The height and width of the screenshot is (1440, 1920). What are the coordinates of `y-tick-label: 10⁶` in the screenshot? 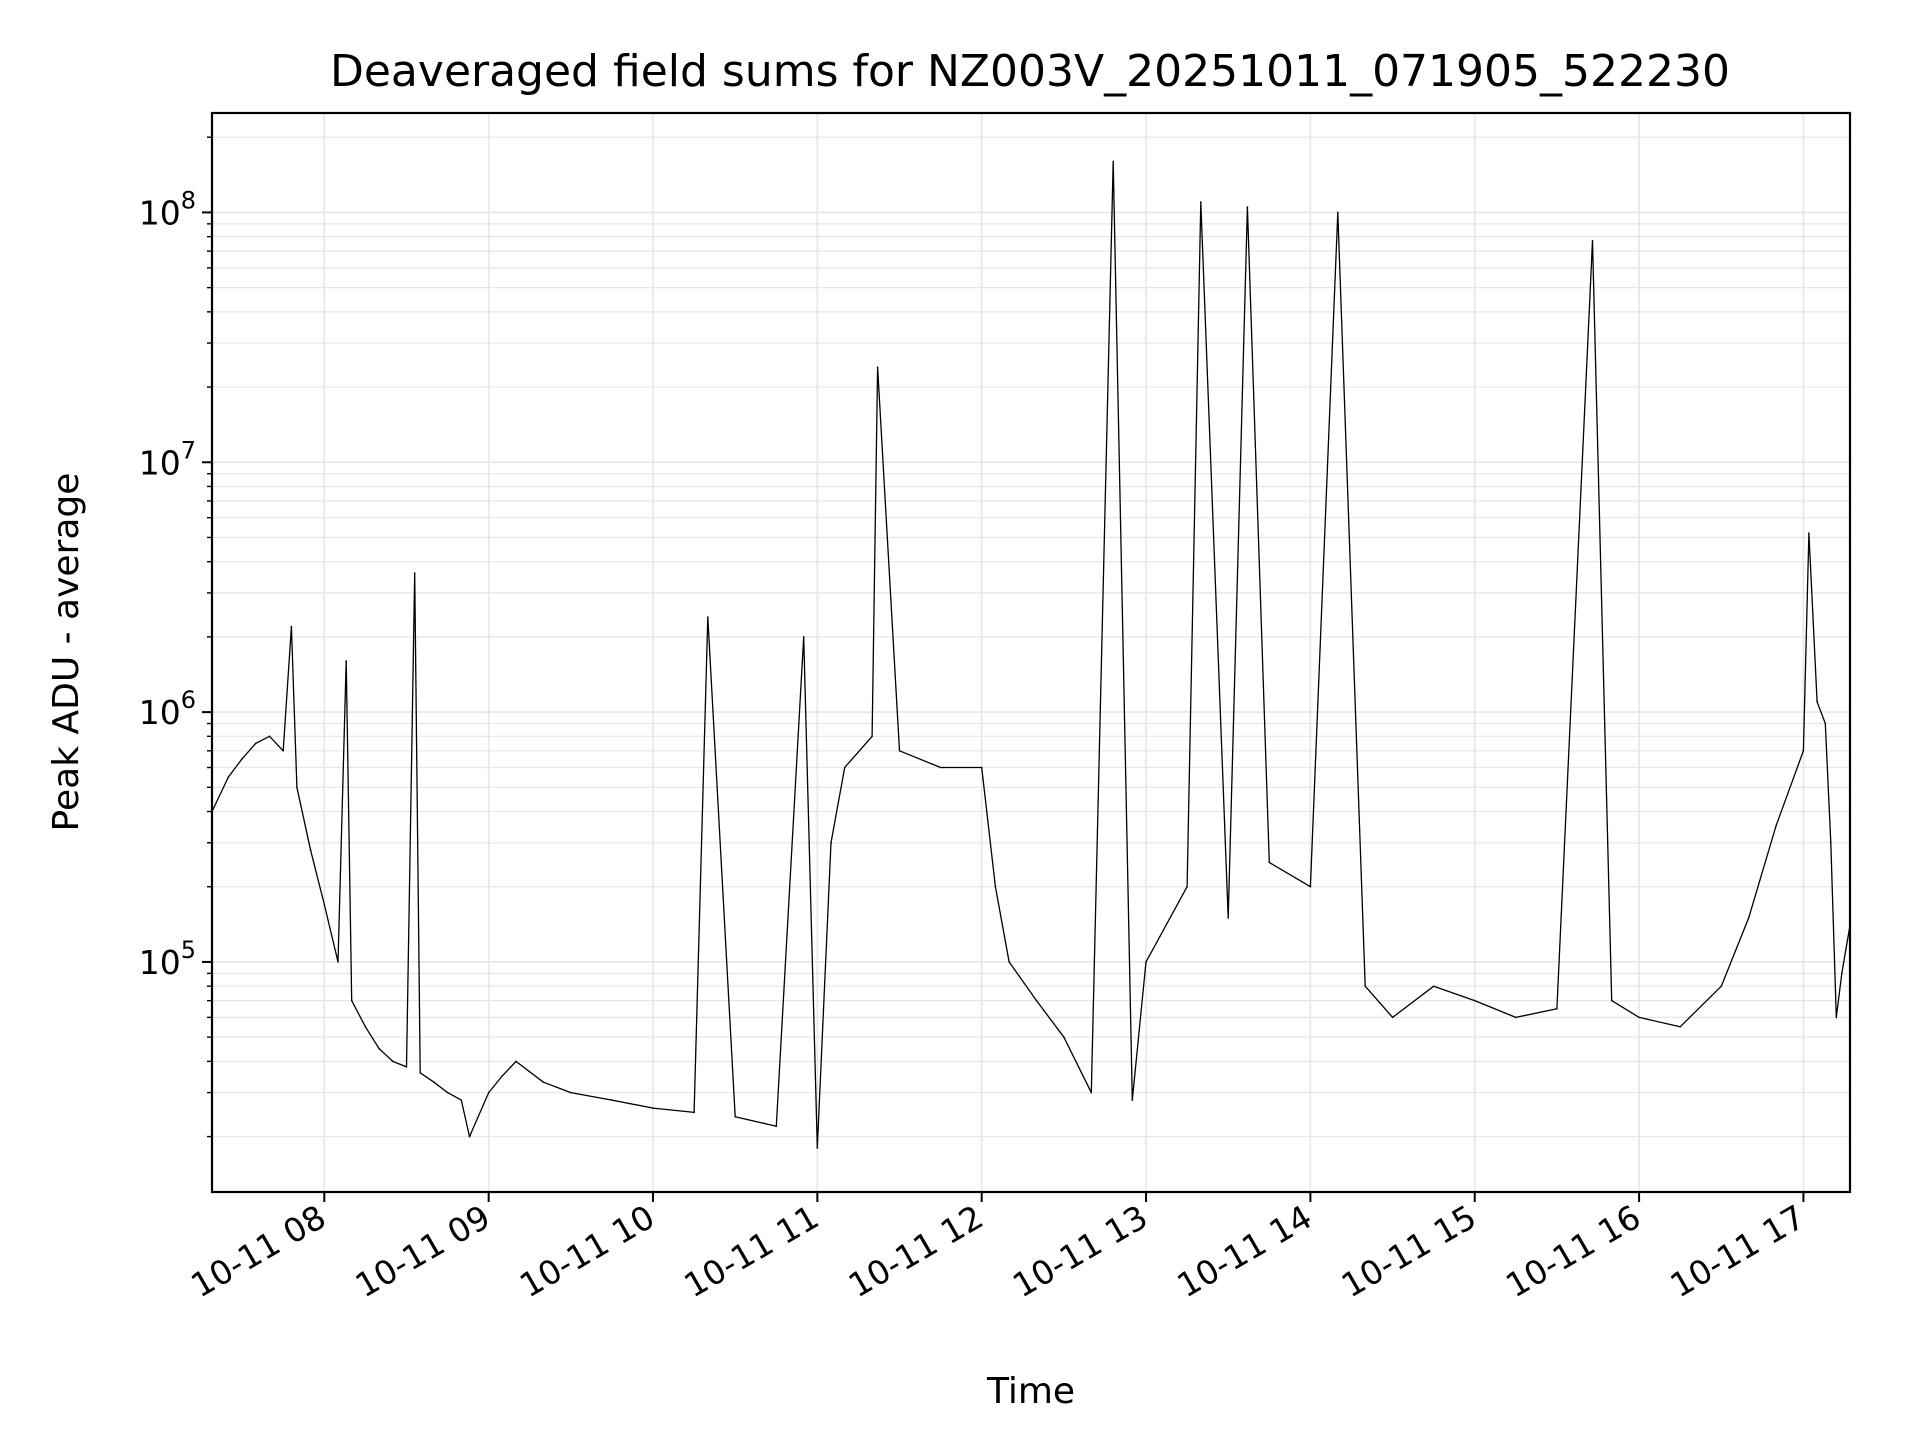 It's located at (167, 709).